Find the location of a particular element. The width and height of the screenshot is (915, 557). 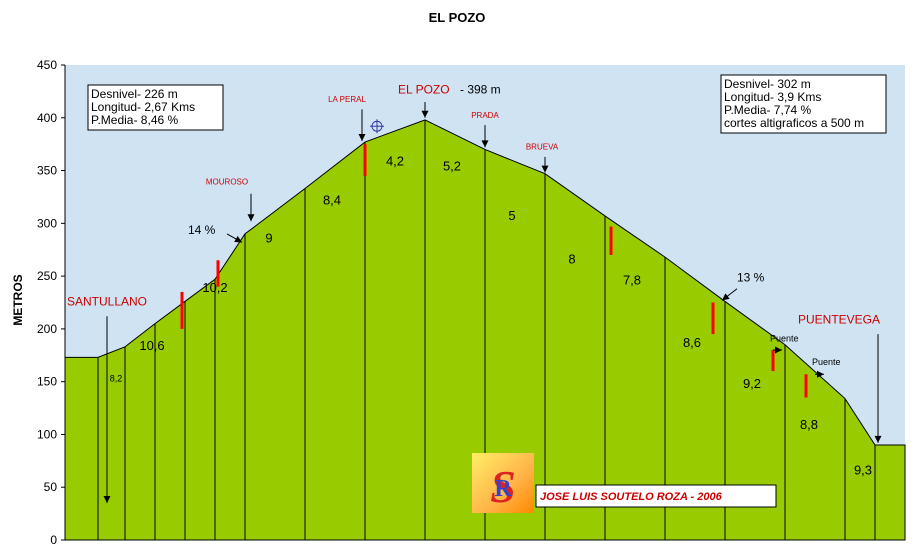

segment-gradient-label: 8 is located at coordinates (571, 258).